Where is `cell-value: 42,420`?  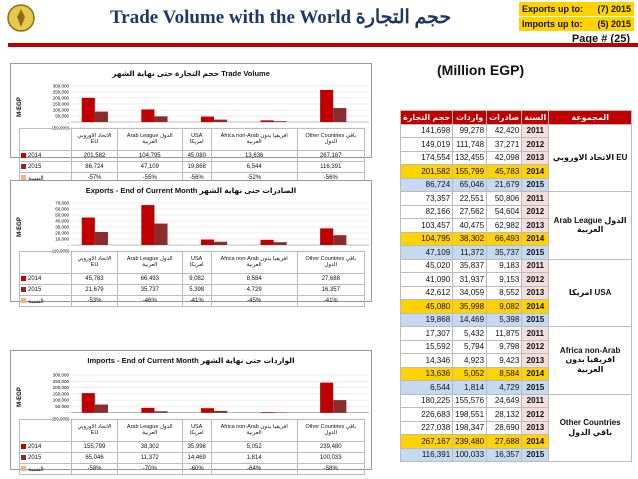 cell-value: 42,420 is located at coordinates (504, 130).